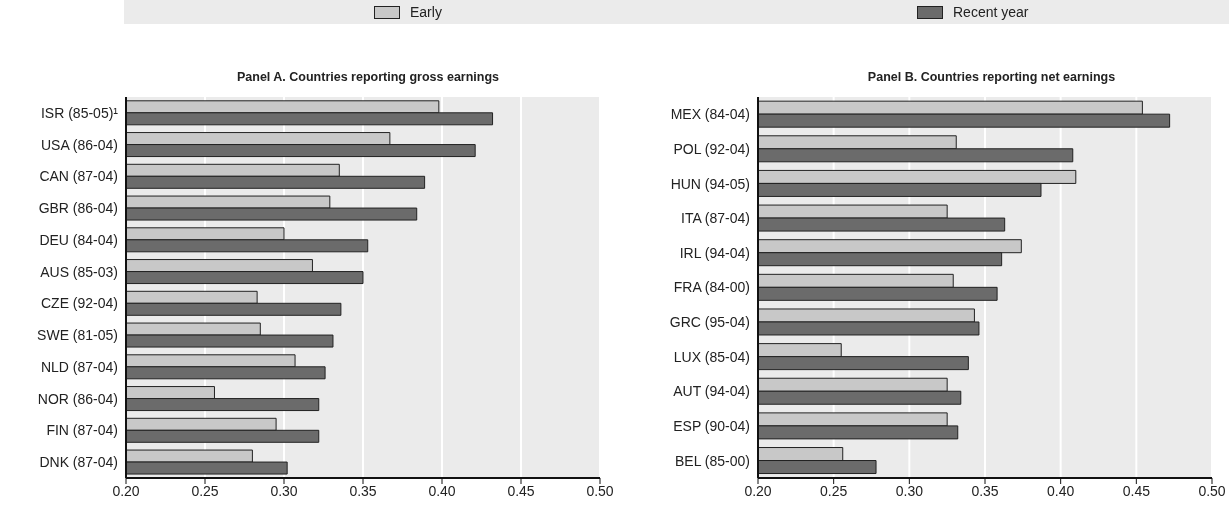 The image size is (1229, 508). I want to click on y-tick-label: GRC (95-04), so click(709, 322).